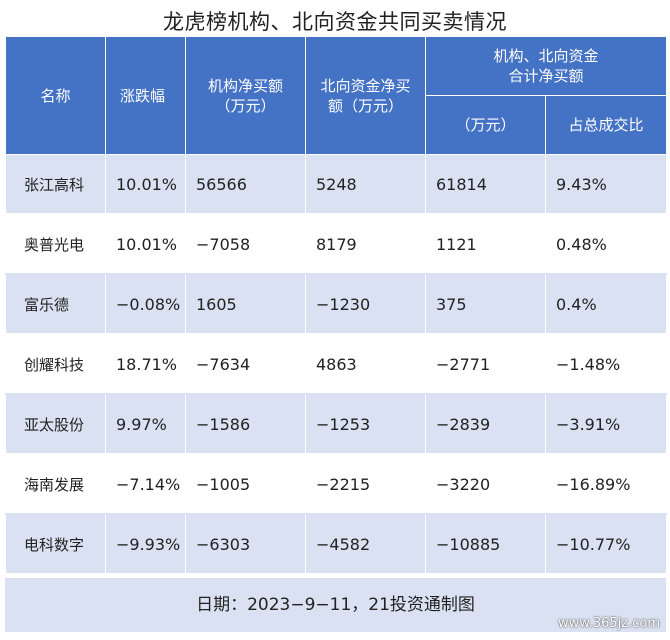 The width and height of the screenshot is (670, 640). Describe the element at coordinates (145, 304) in the screenshot. I see `cell-change: −0.08%` at that location.